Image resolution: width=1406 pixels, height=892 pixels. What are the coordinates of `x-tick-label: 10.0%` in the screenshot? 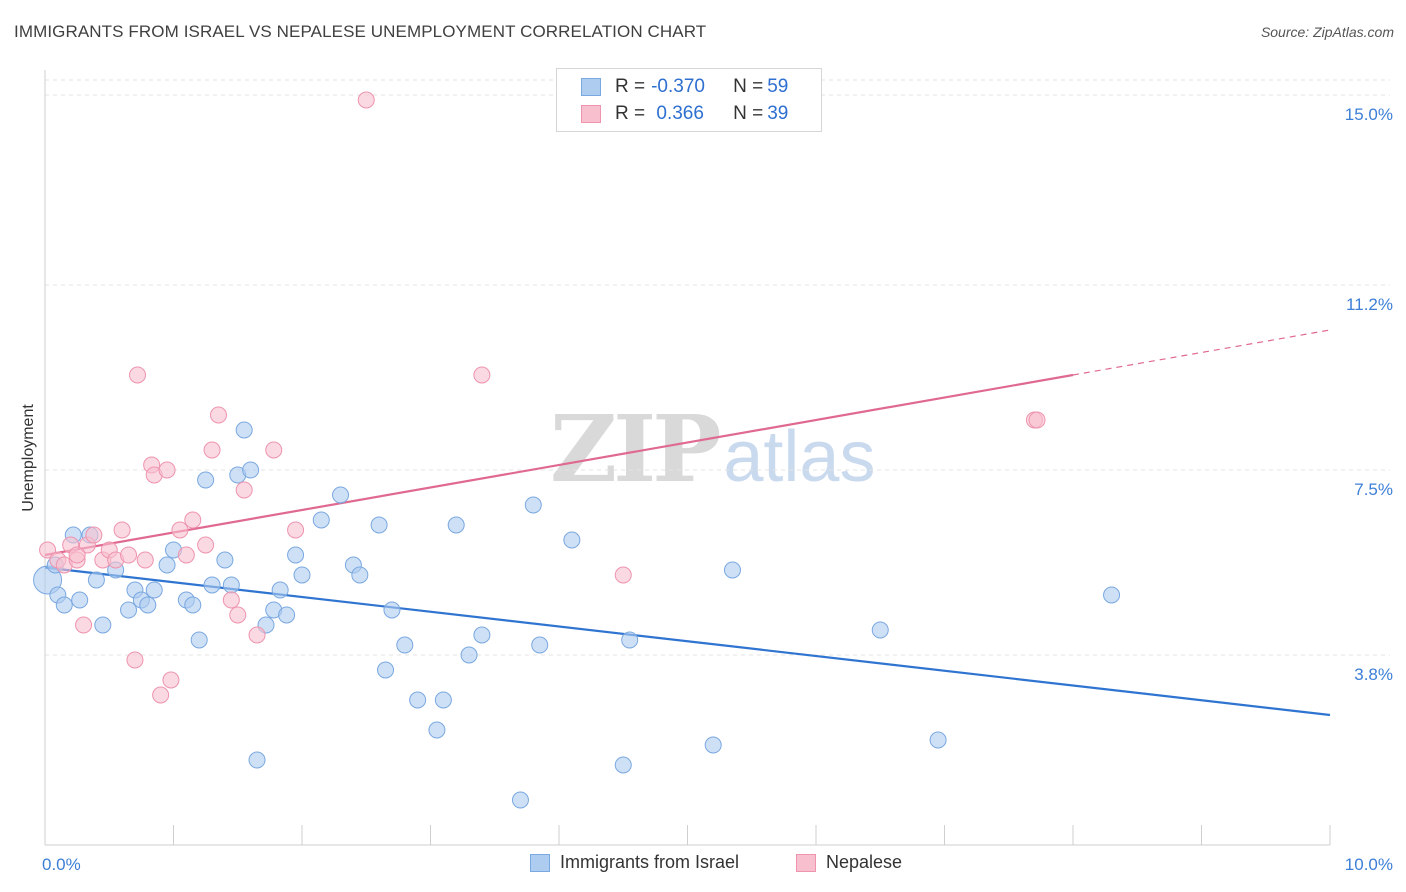 It's located at (1369, 864).